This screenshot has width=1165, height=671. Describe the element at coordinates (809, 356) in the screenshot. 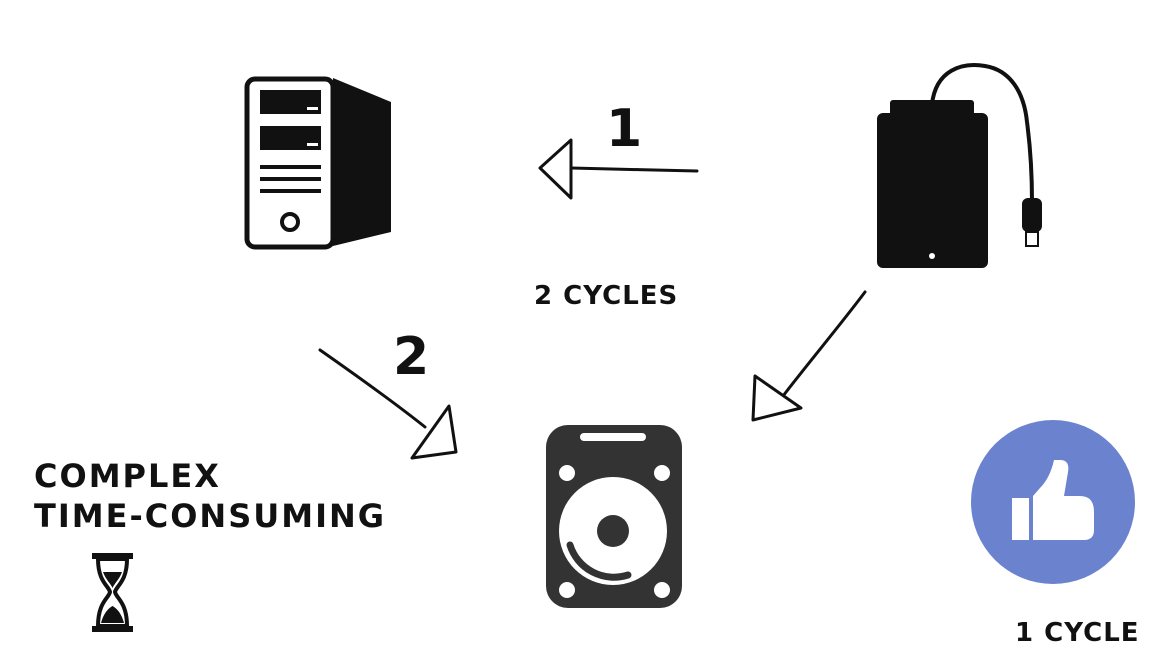

I see `arrow-drive-to-disk` at that location.